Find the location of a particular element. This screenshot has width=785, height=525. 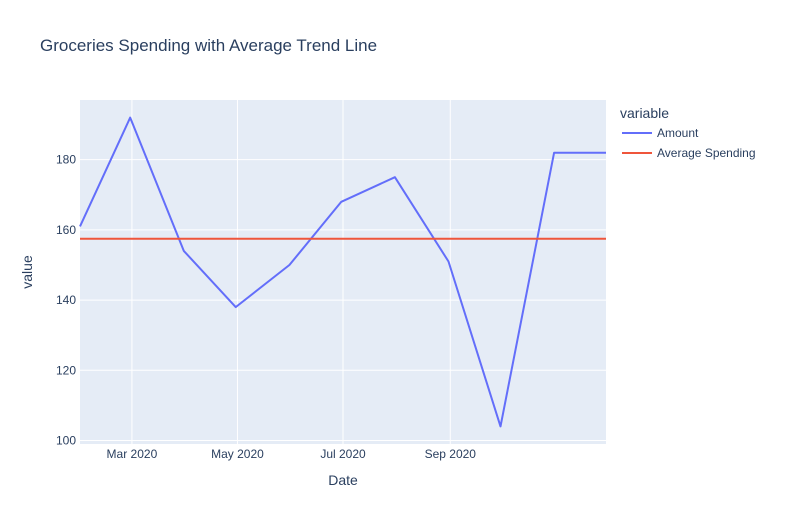

y-tick-label: 180 is located at coordinates (66, 160).